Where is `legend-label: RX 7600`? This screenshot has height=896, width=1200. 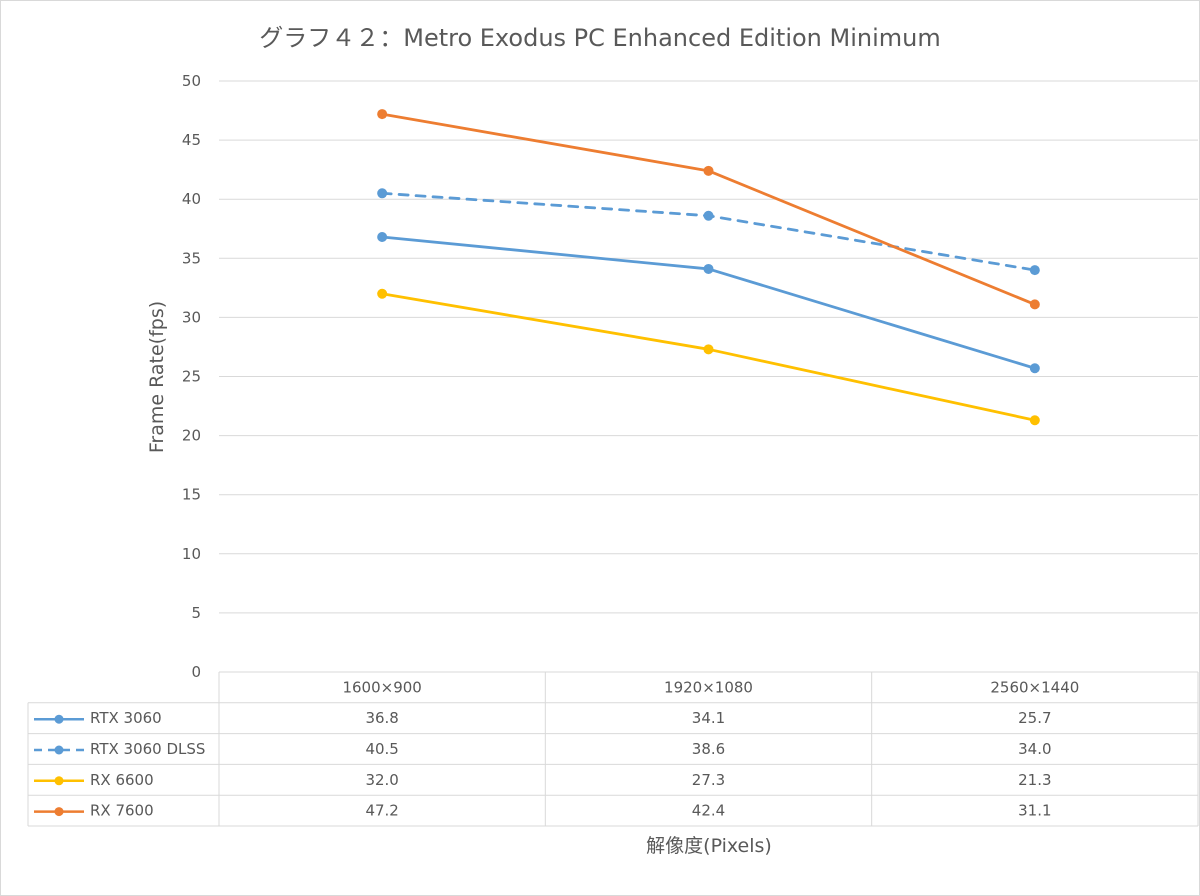 legend-label: RX 7600 is located at coordinates (122, 811).